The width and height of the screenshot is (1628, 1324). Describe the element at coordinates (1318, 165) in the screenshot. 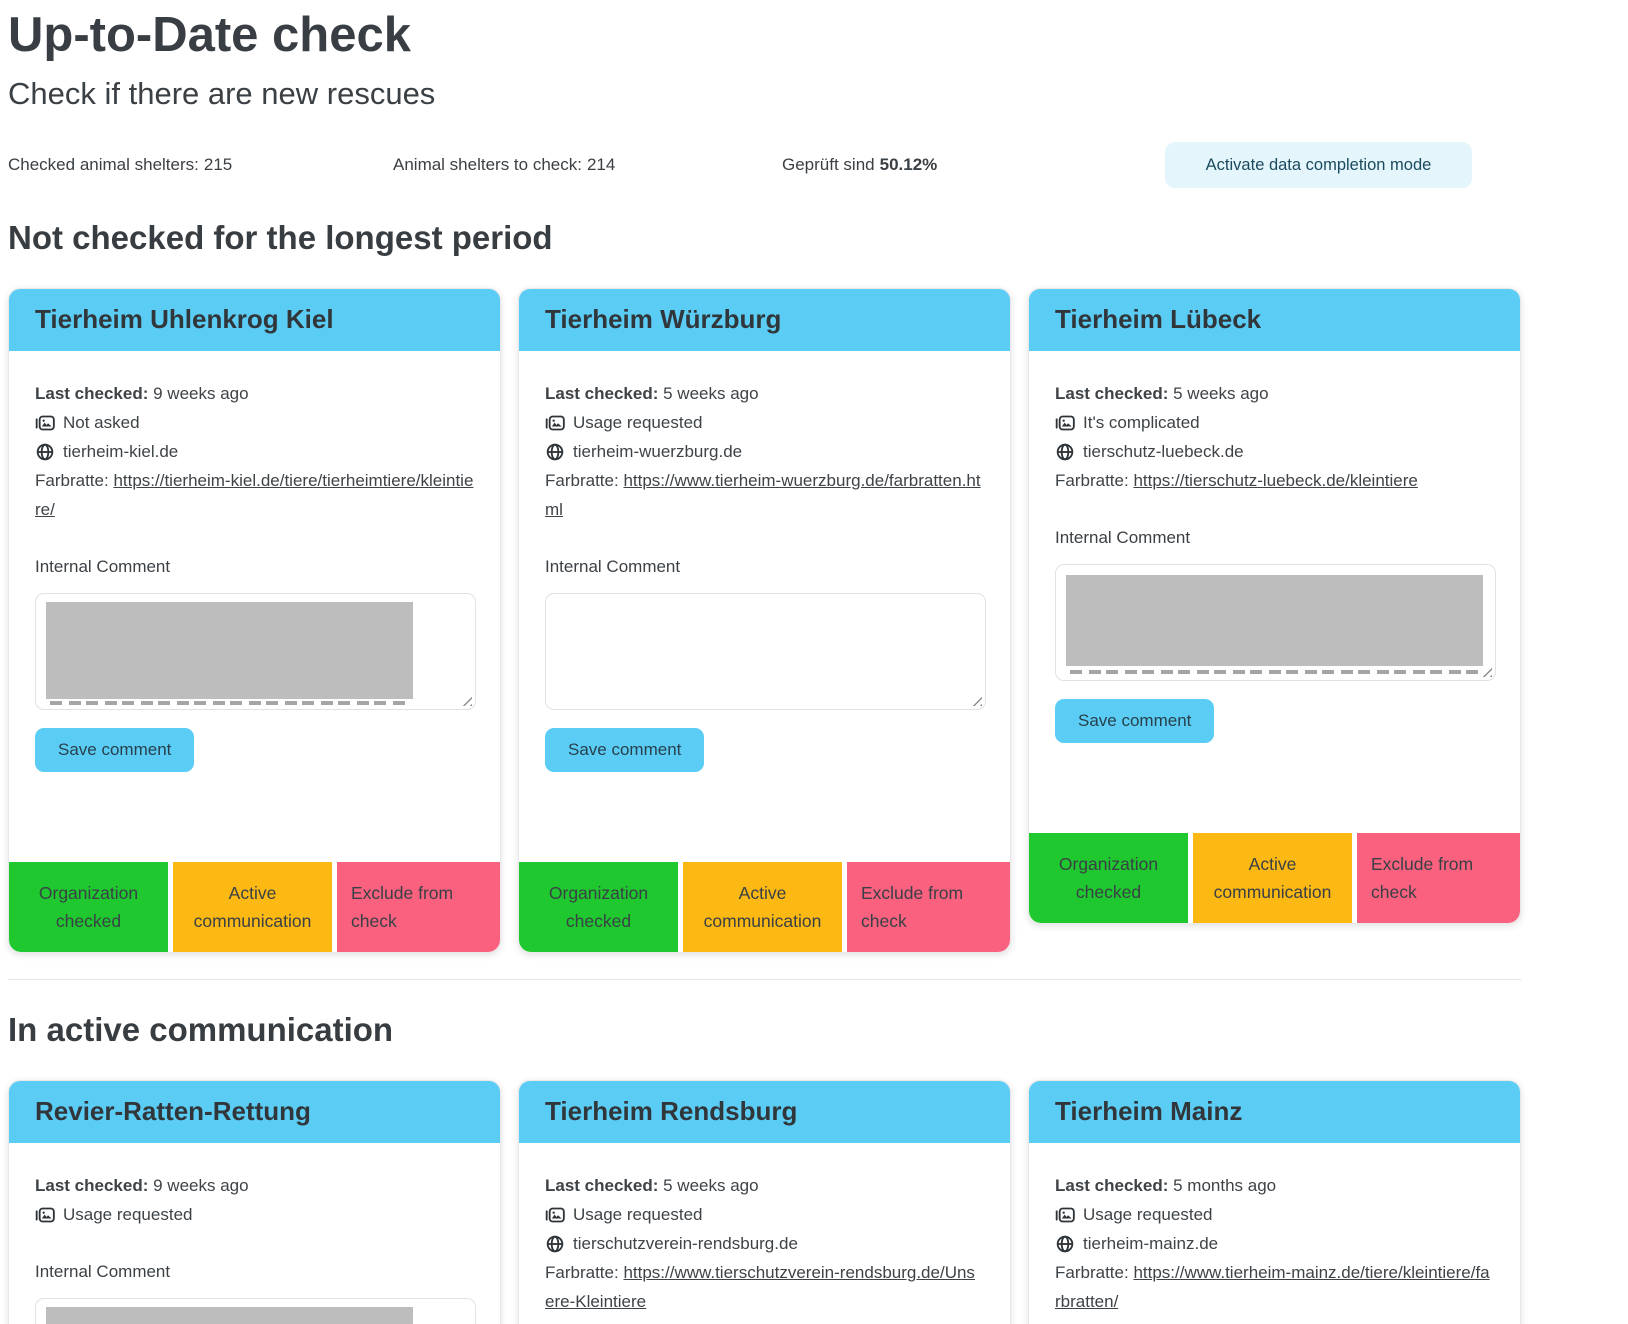

I see `activate-data-completion-button: Activate data completion mode` at that location.